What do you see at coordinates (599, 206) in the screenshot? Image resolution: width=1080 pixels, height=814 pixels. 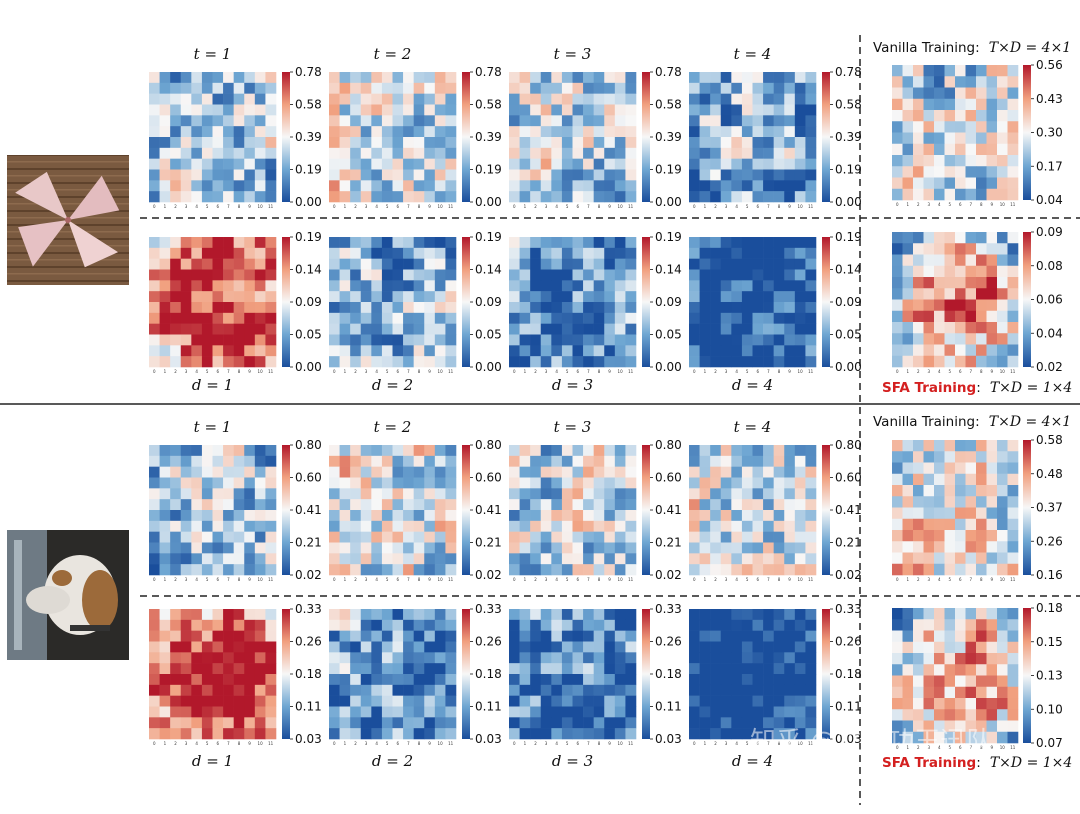 I see `axis-tick-x: 8` at bounding box center [599, 206].